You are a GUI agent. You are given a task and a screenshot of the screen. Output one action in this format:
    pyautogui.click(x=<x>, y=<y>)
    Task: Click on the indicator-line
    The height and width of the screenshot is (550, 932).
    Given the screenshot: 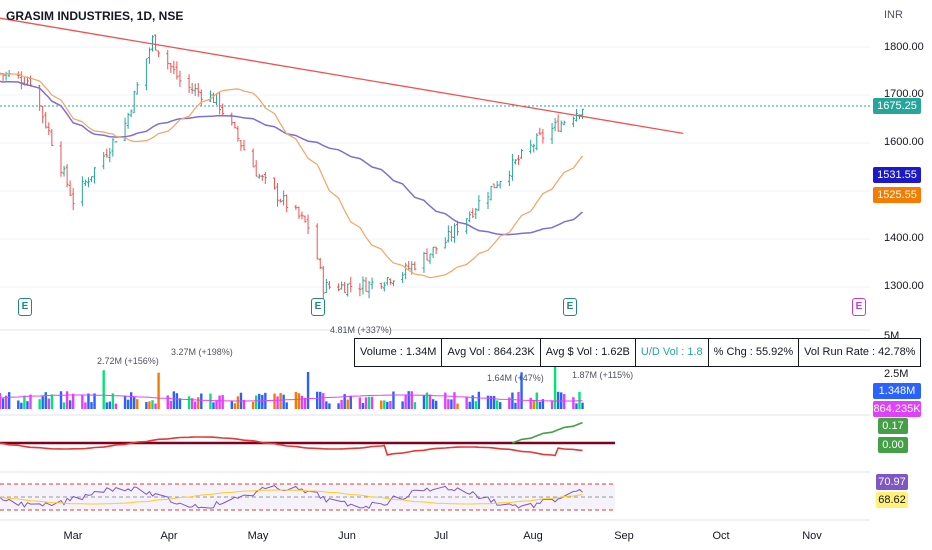 What is the action you would take?
    pyautogui.click(x=291, y=446)
    